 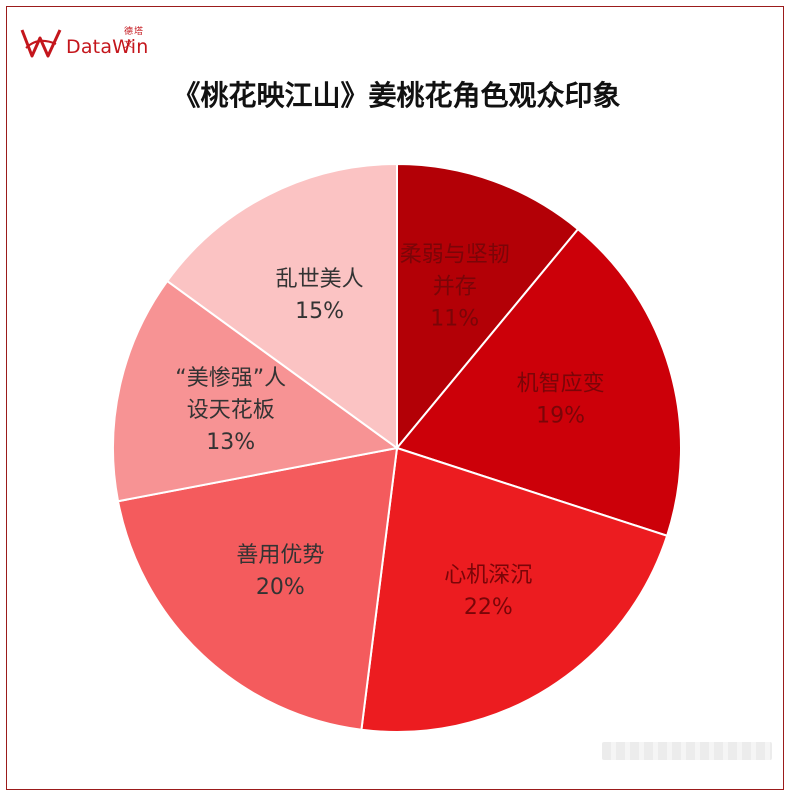 I want to click on pie-slice-0-value: 11%, so click(x=454, y=319).